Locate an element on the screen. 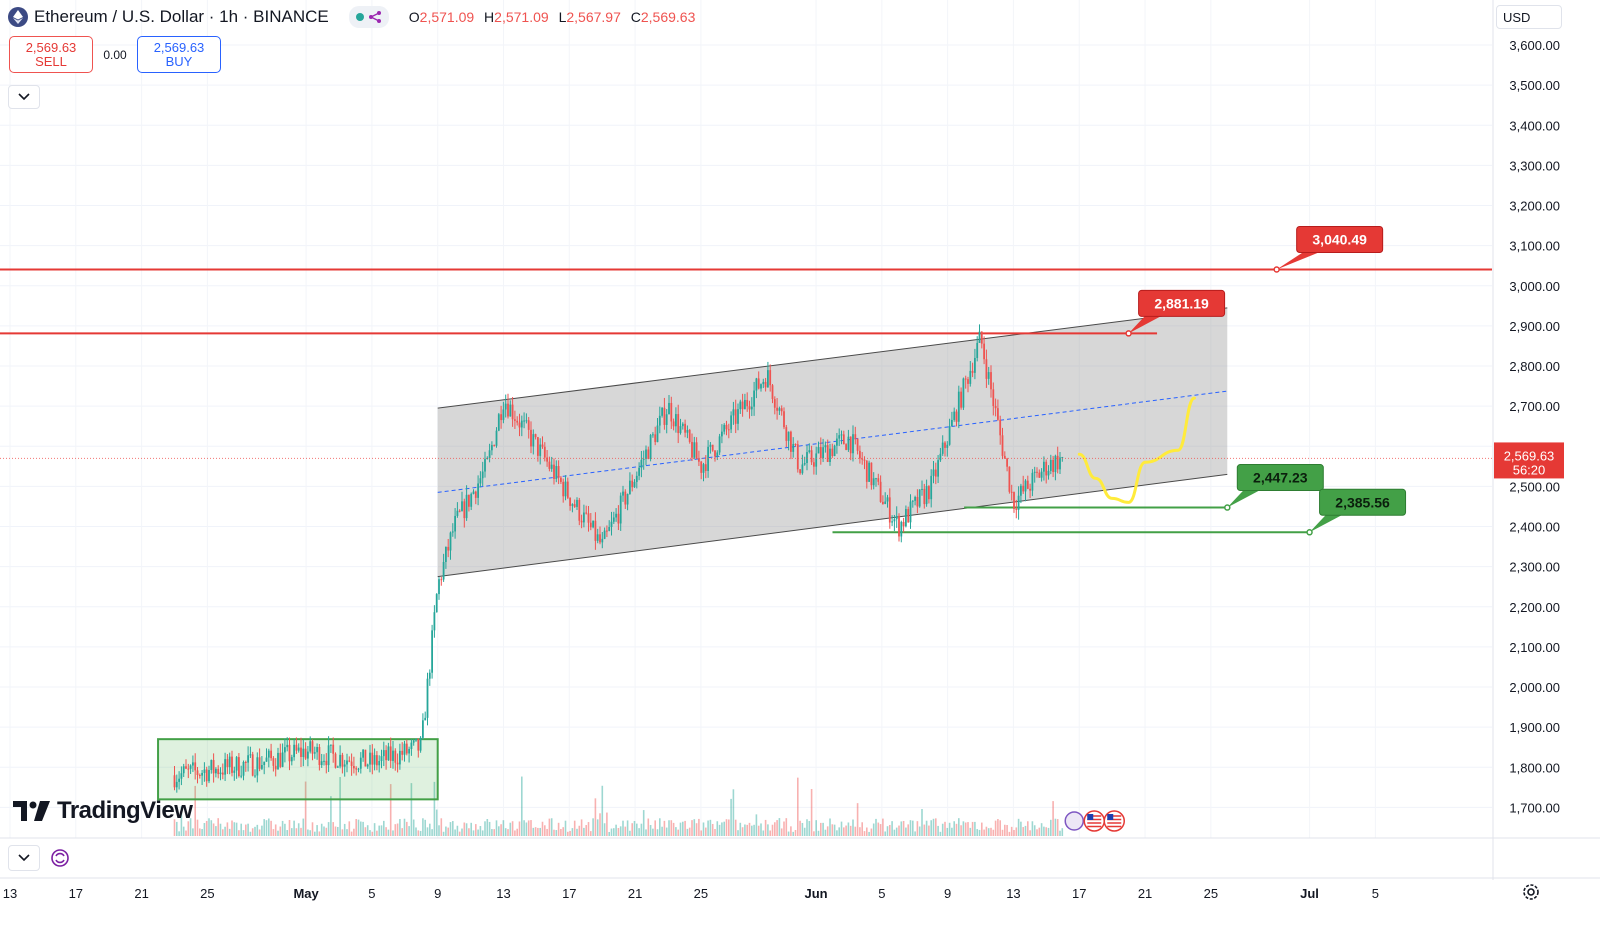 The height and width of the screenshot is (925, 1600). level-badge-label: 2,447.23 is located at coordinates (1280, 478).